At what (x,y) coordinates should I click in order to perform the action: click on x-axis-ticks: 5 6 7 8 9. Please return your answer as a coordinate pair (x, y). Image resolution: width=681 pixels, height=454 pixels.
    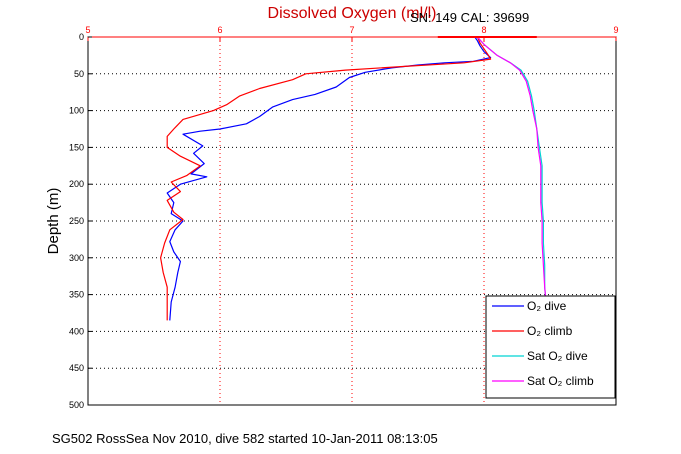
    Looking at the image, I should click on (352, 33).